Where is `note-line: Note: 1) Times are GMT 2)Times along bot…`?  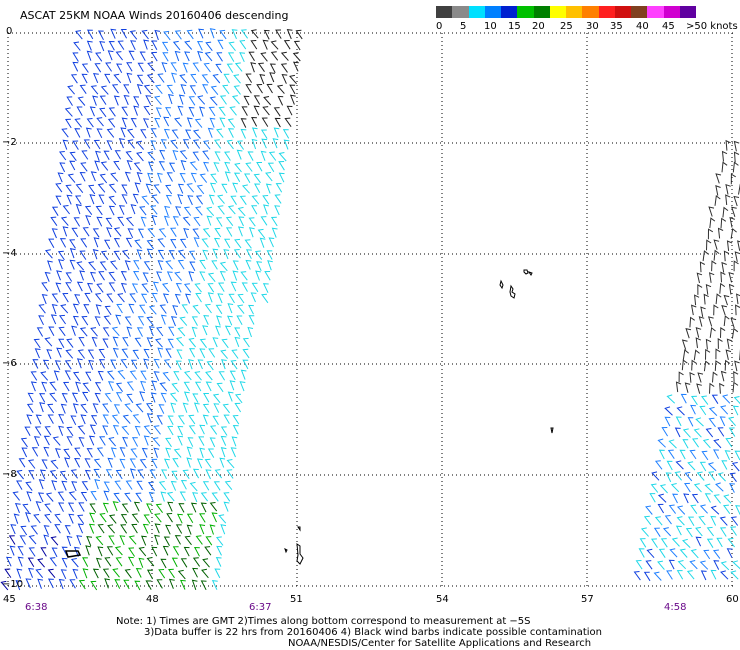
note-line: Note: 1) Times are GMT 2)Times along bot… is located at coordinates (323, 621).